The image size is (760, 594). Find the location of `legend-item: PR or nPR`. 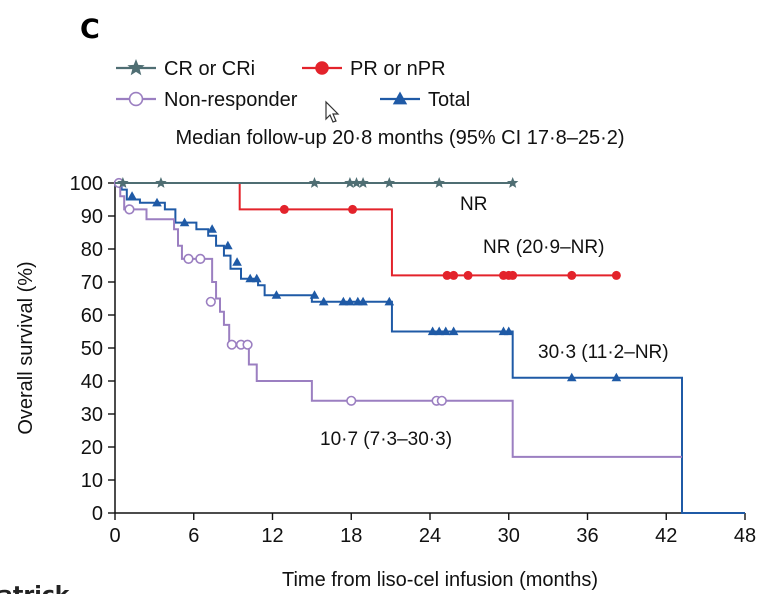

legend-item: PR or nPR is located at coordinates (374, 69).